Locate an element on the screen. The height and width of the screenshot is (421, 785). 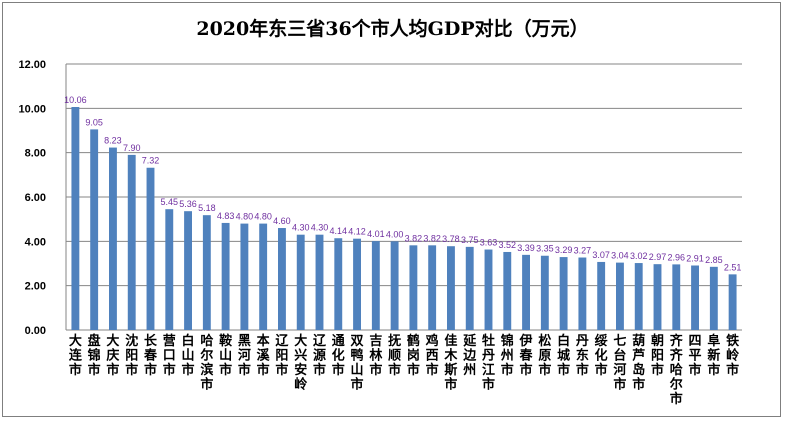
x-tick-char: 大 is located at coordinates (75, 341).